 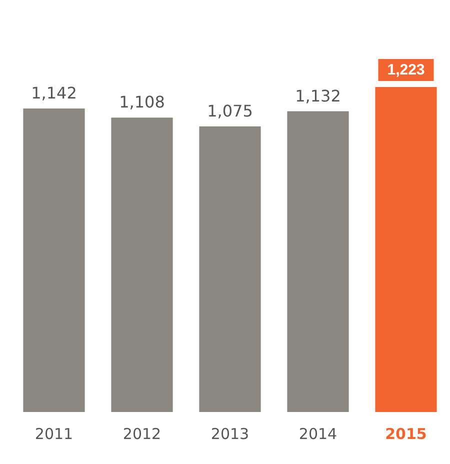 I want to click on x-tick-label: 2011, so click(x=54, y=433).